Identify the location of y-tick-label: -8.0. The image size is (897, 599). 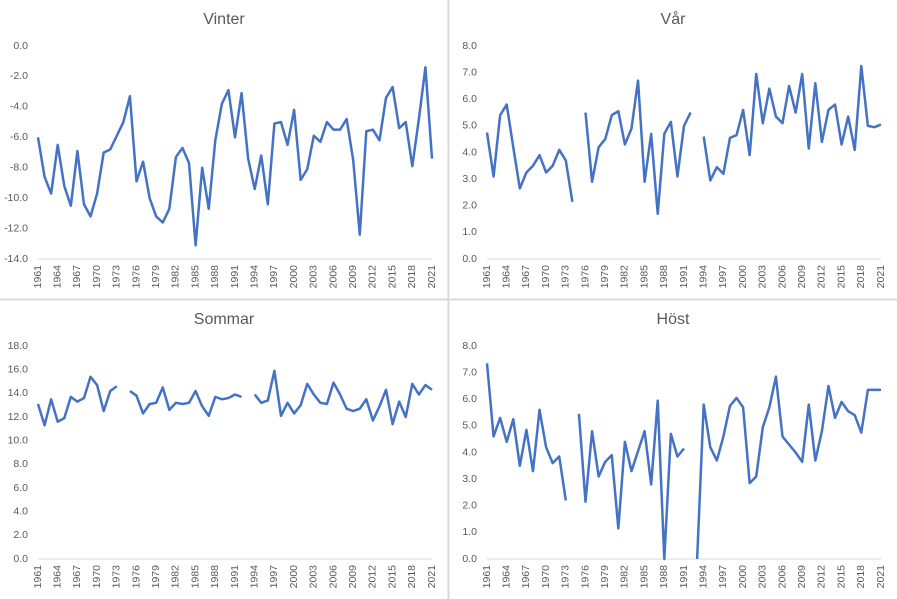
(19, 167).